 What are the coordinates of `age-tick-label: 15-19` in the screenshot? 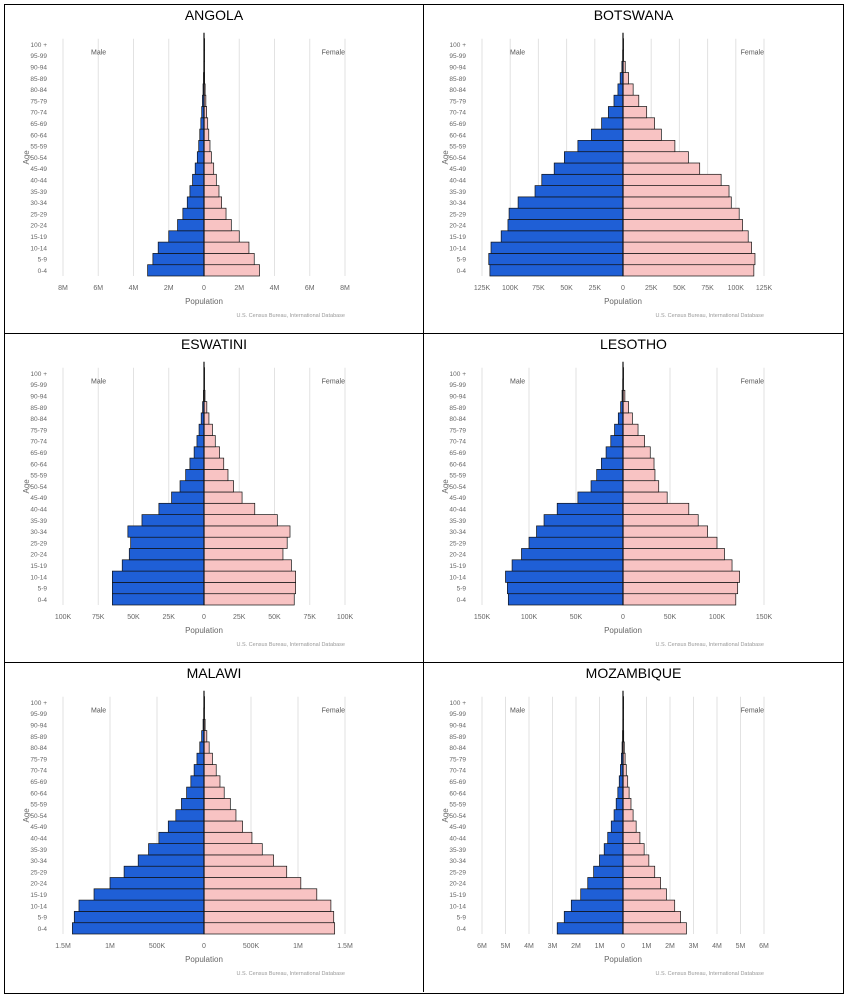 It's located at (457, 895).